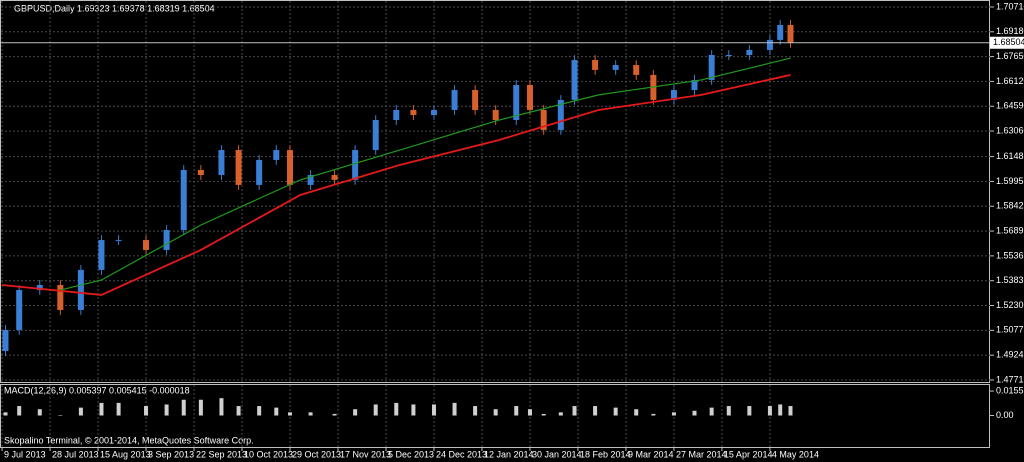  Describe the element at coordinates (1010, 206) in the screenshot. I see `y-tick-label: 1.58425` at that location.